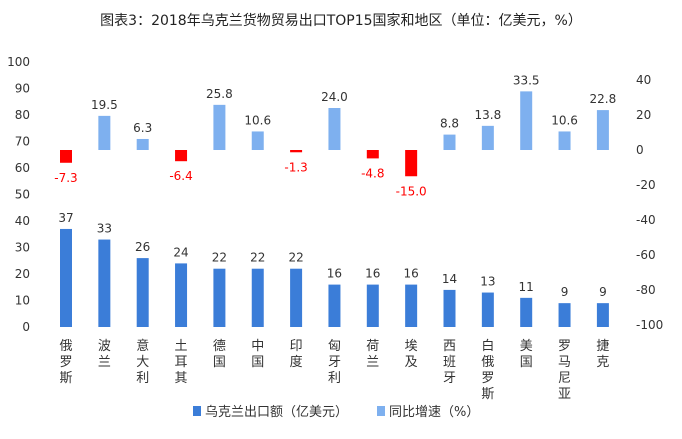 This screenshot has height=439, width=682. I want to click on left-axis-tick: 30, so click(22, 248).